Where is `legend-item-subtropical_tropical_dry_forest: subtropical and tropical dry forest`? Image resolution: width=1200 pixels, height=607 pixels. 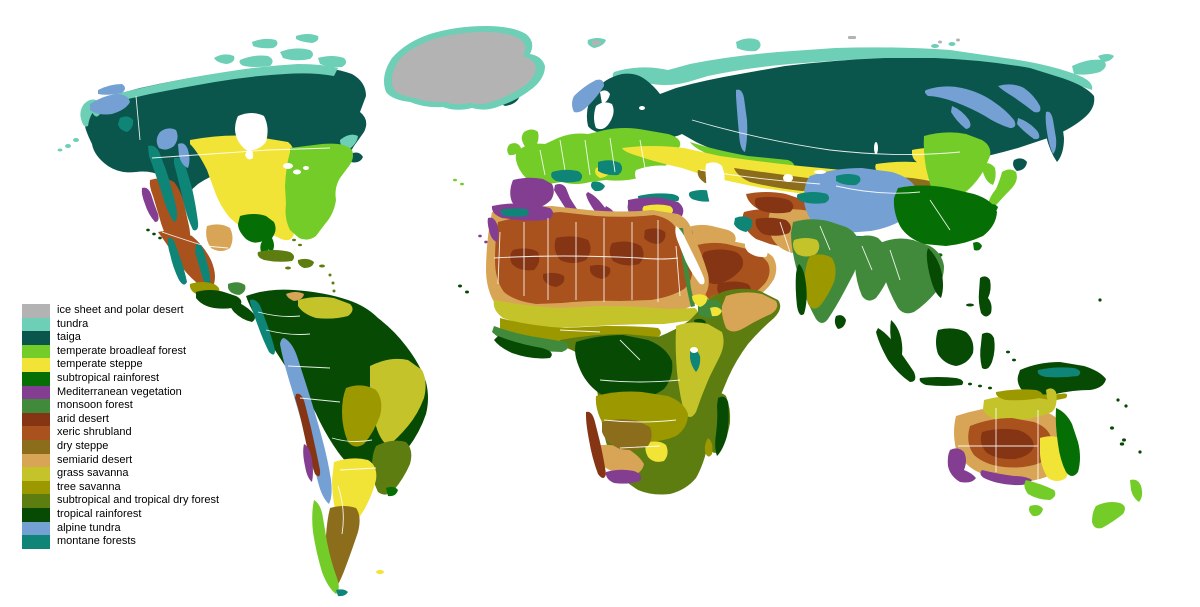
legend-item-subtropical_tropical_dry_forest: subtropical and tropical dry forest is located at coordinates (120, 501).